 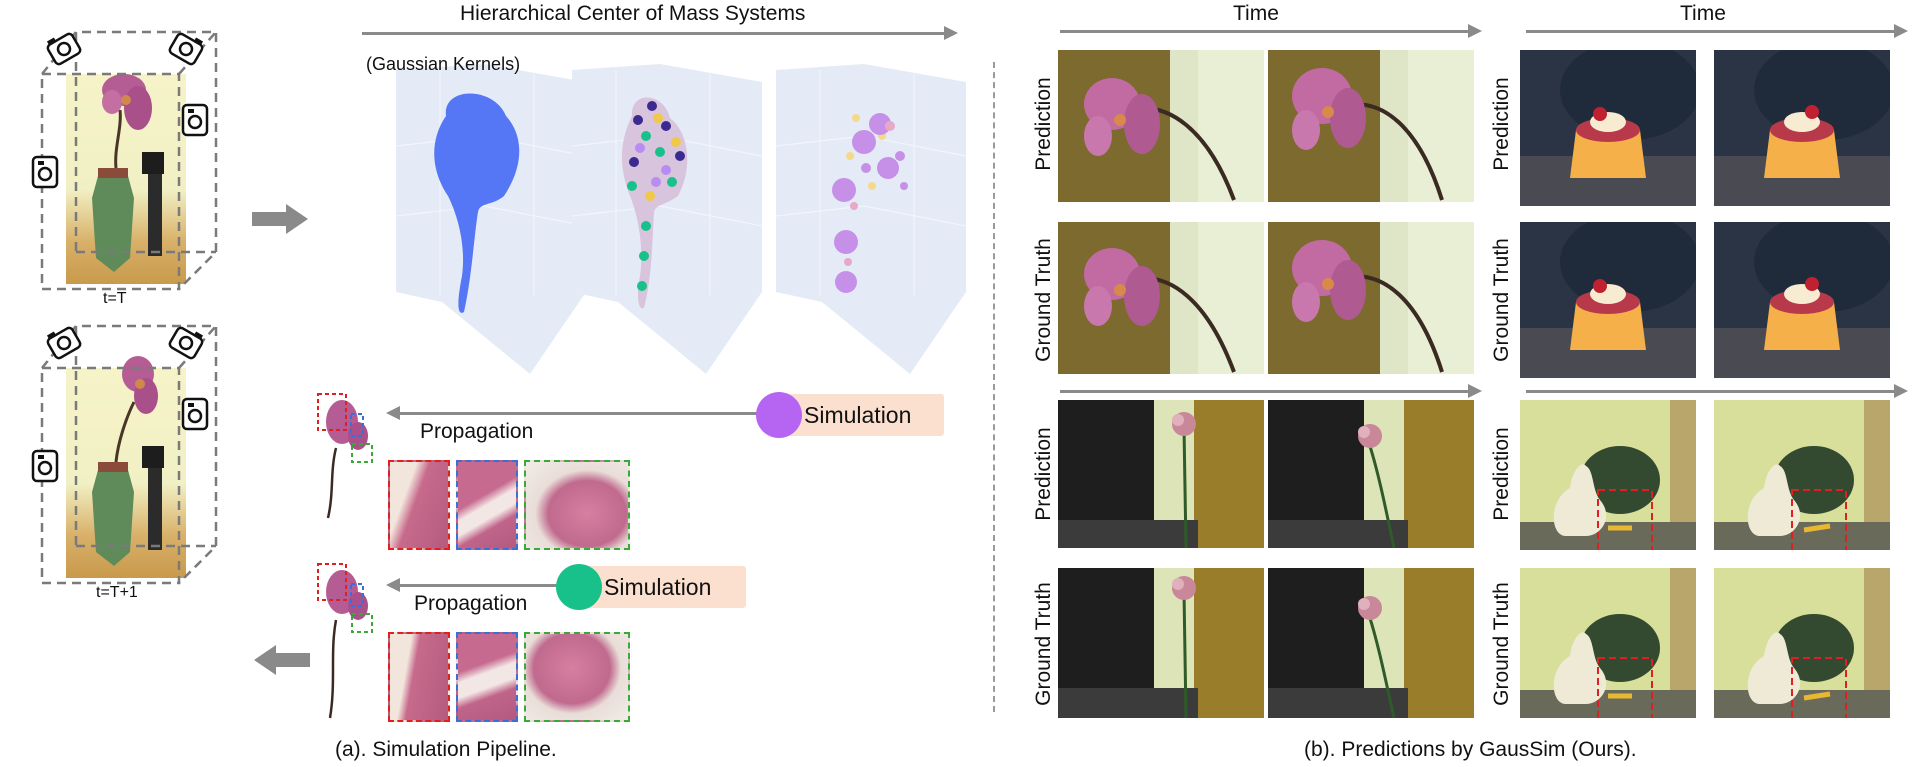 I want to click on forward-block-arrow, so click(x=281, y=221).